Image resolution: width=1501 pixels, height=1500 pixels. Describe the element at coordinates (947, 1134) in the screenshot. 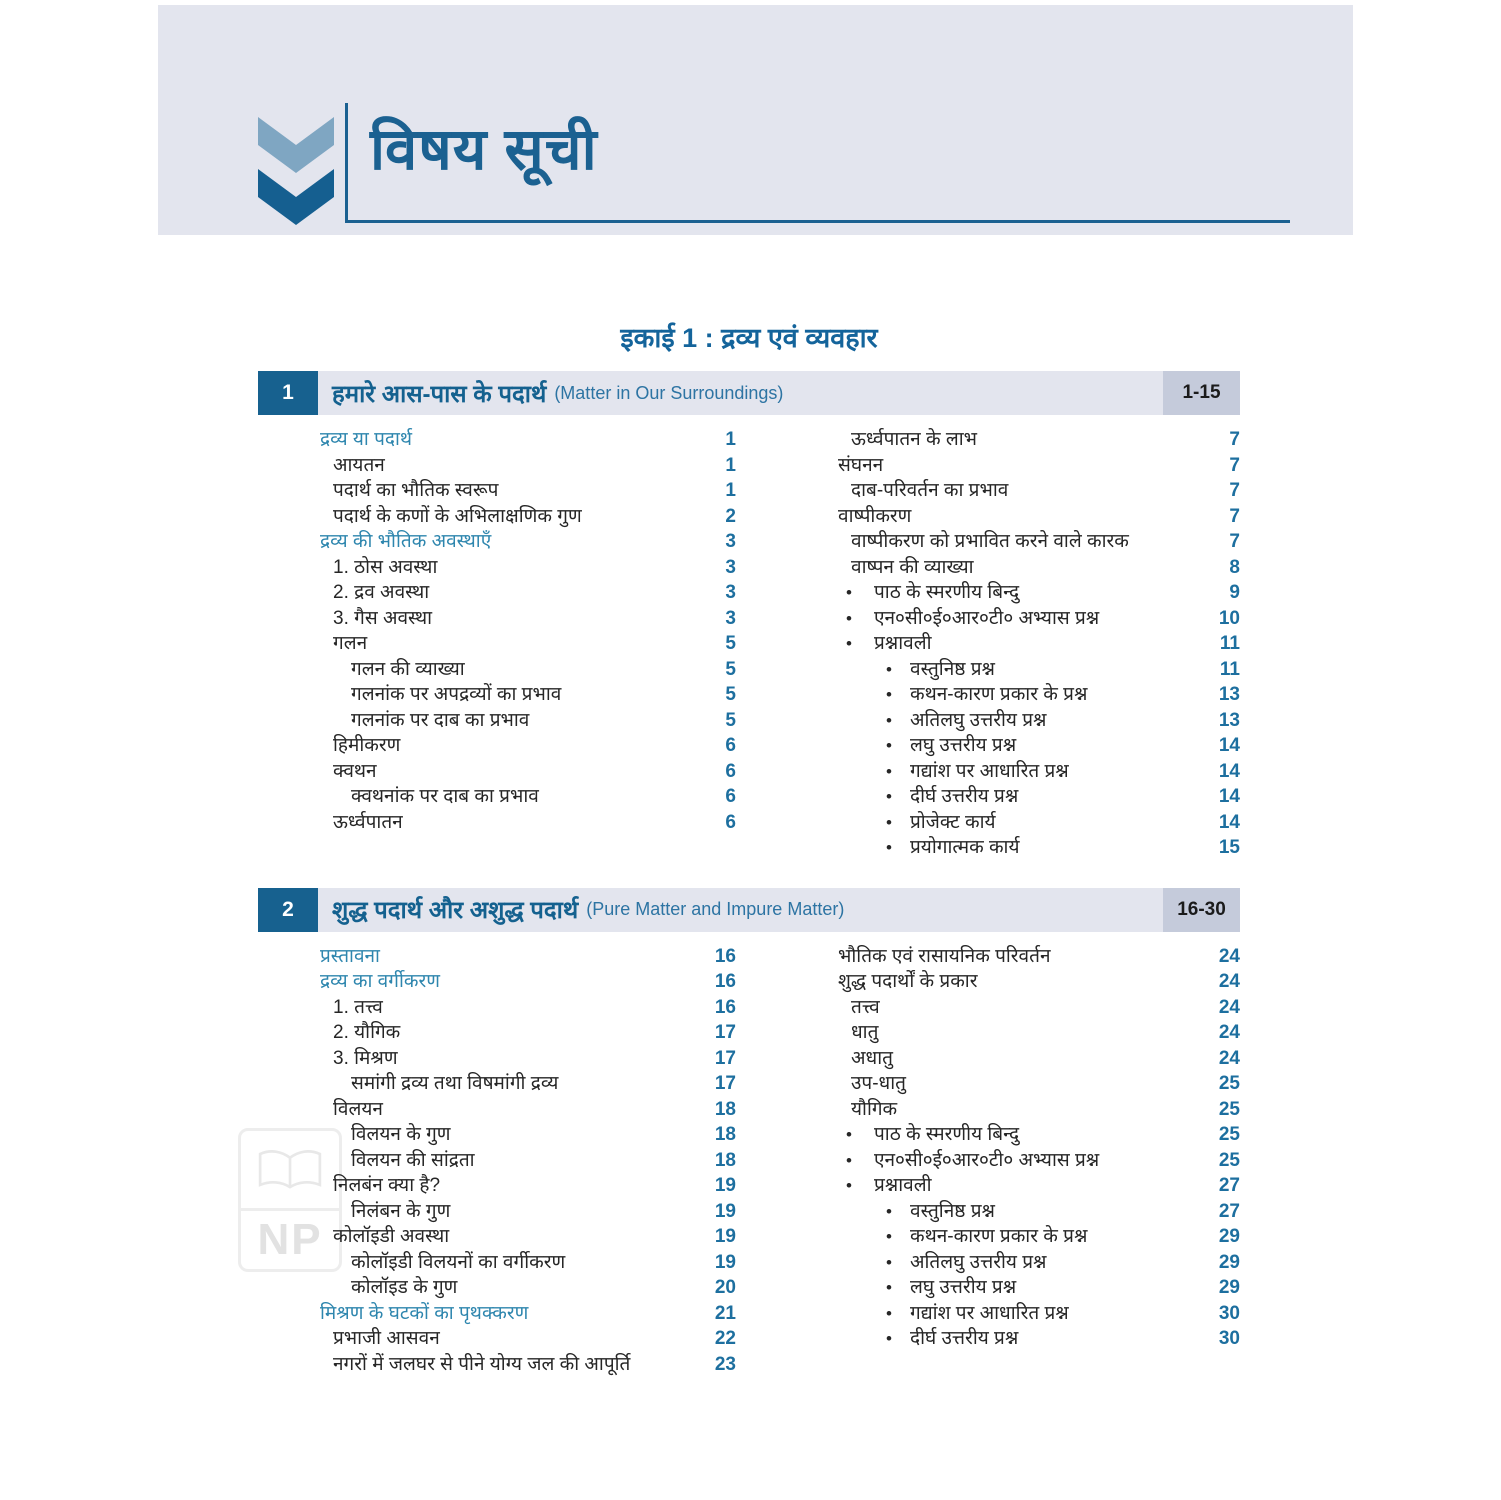

I see `entry-label: पाठ के स्मरणीय बिन्दु` at that location.